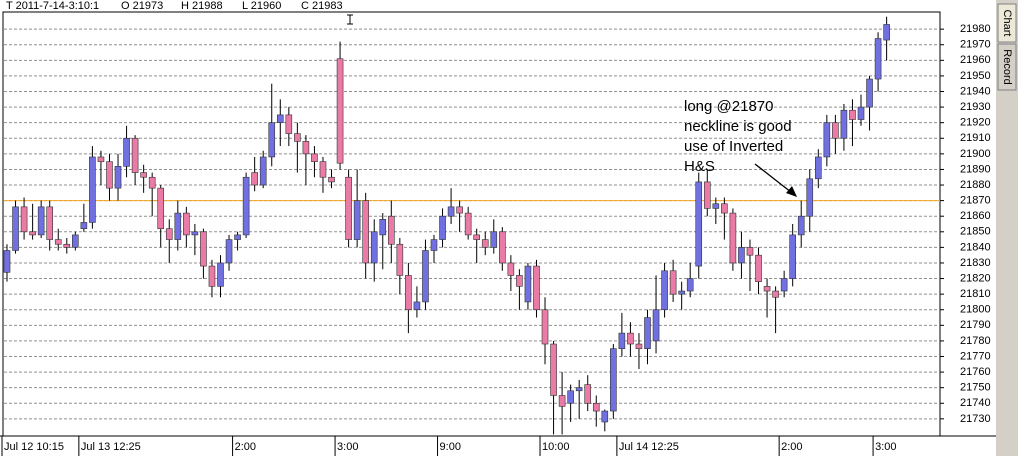  I want to click on y-tick-label: 21870, so click(975, 201).